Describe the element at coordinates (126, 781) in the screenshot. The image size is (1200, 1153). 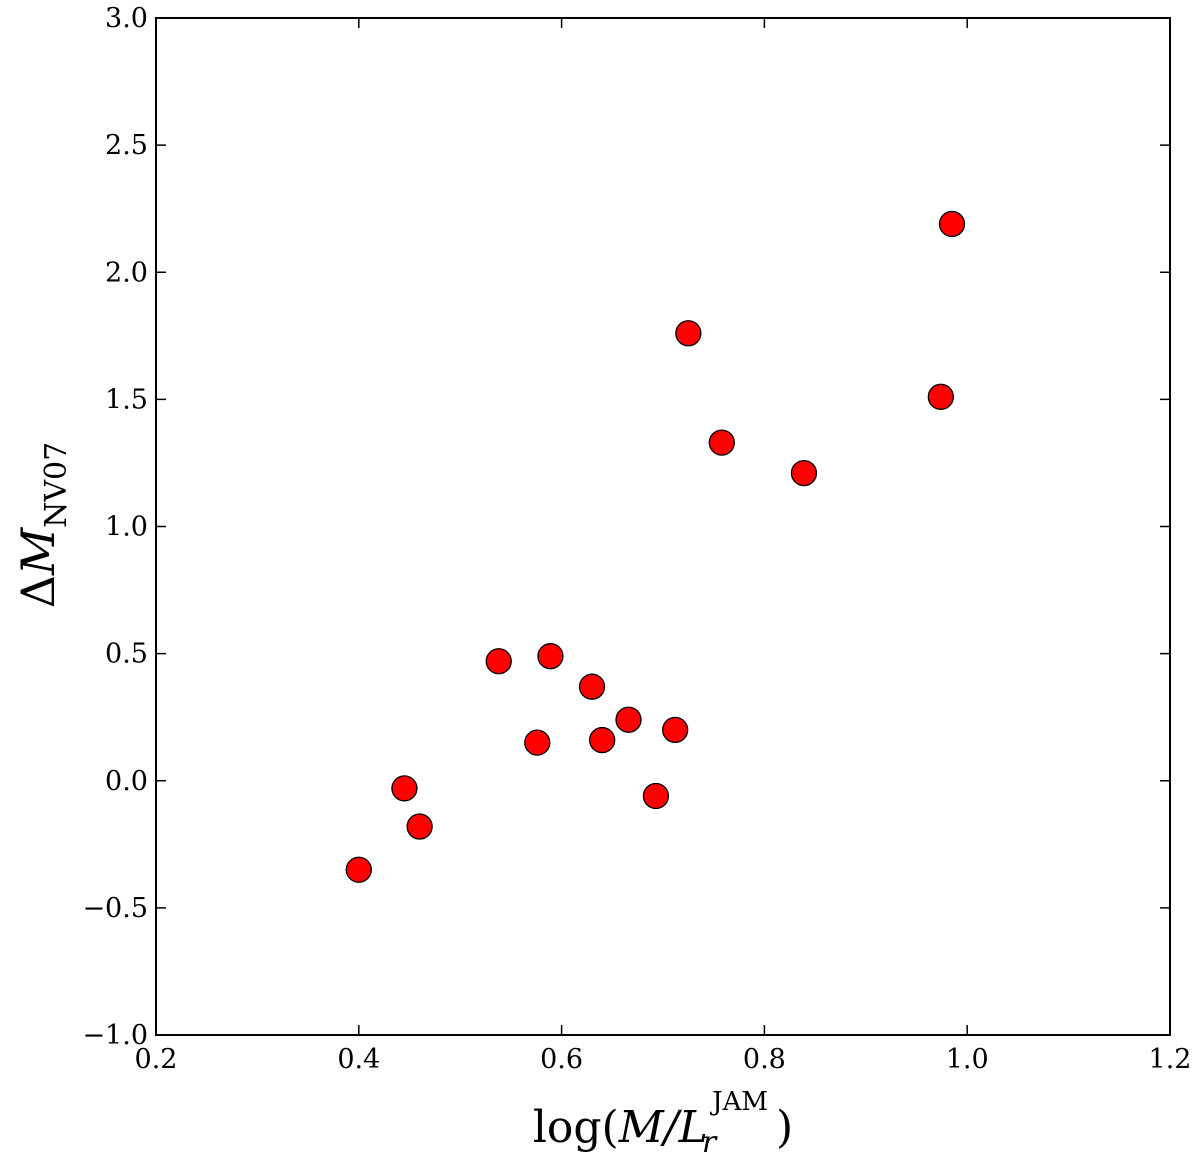
I see `y-tick-label: 0.0` at that location.